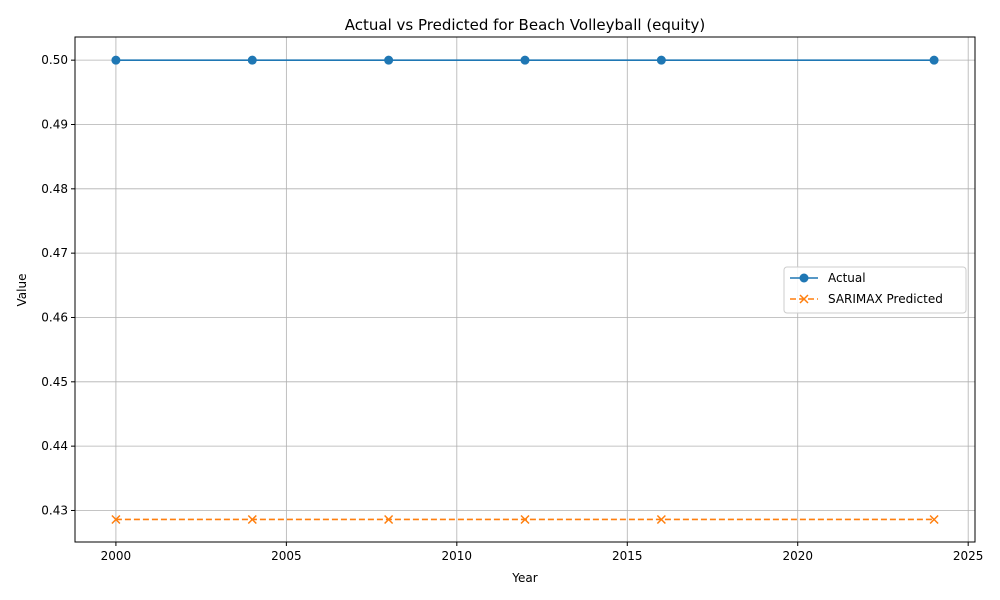  I want to click on x-tick-label: 2020, so click(797, 556).